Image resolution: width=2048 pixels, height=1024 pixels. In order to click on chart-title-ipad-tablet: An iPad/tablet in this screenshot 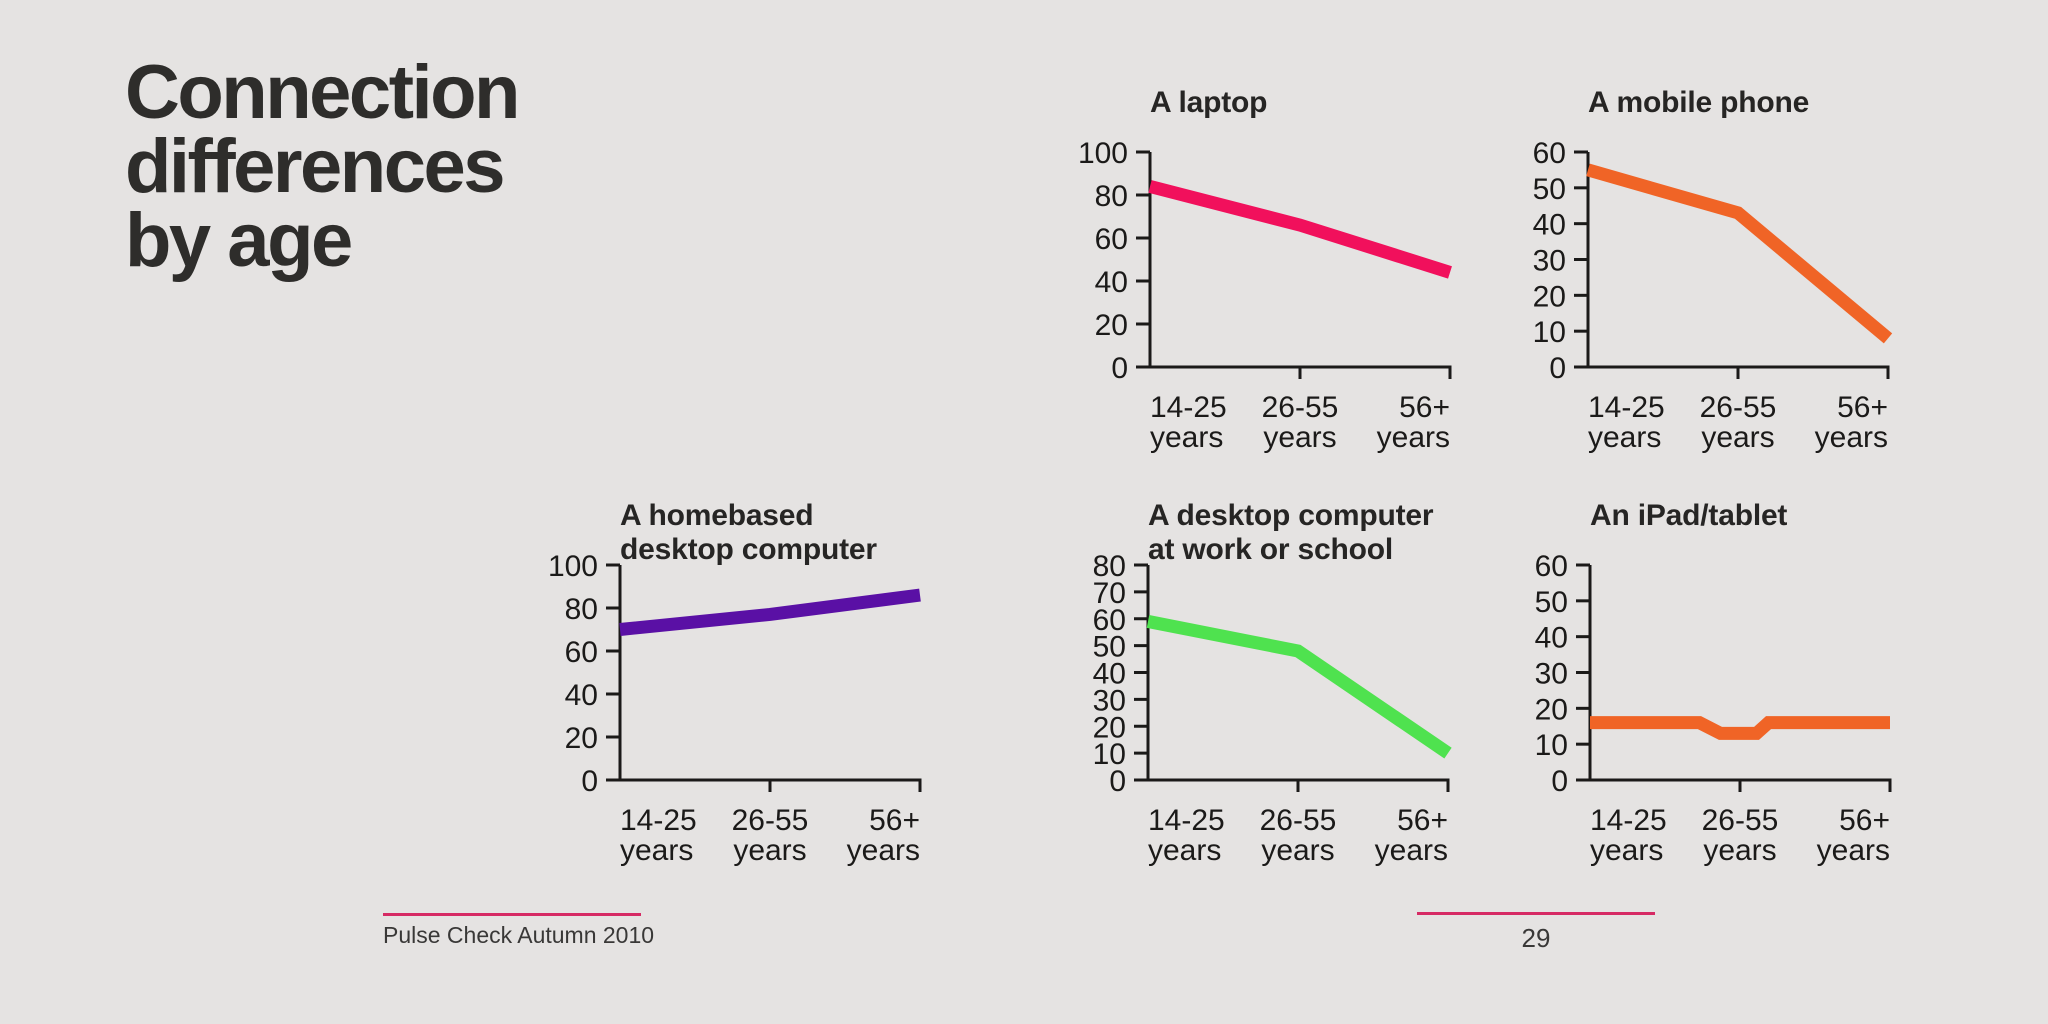, I will do `click(1689, 515)`.